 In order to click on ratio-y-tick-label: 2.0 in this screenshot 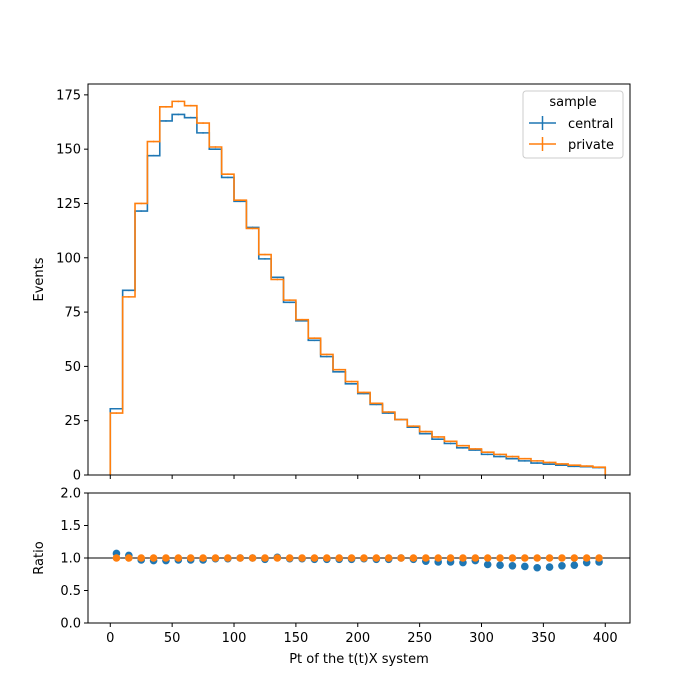, I will do `click(70, 494)`.